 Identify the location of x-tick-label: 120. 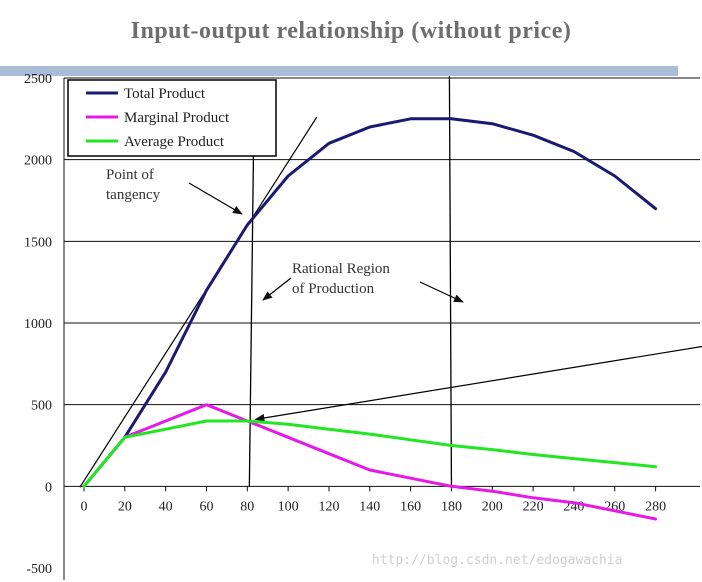
(328, 506).